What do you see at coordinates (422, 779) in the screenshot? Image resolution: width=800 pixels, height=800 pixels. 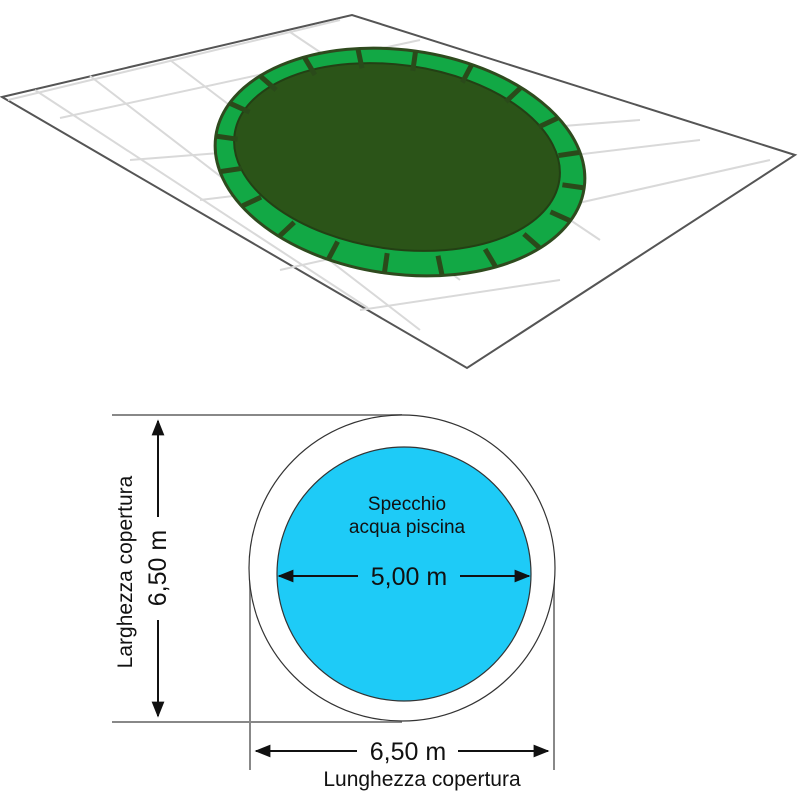 I see `cover-length-label: Lunghezza copertura` at bounding box center [422, 779].